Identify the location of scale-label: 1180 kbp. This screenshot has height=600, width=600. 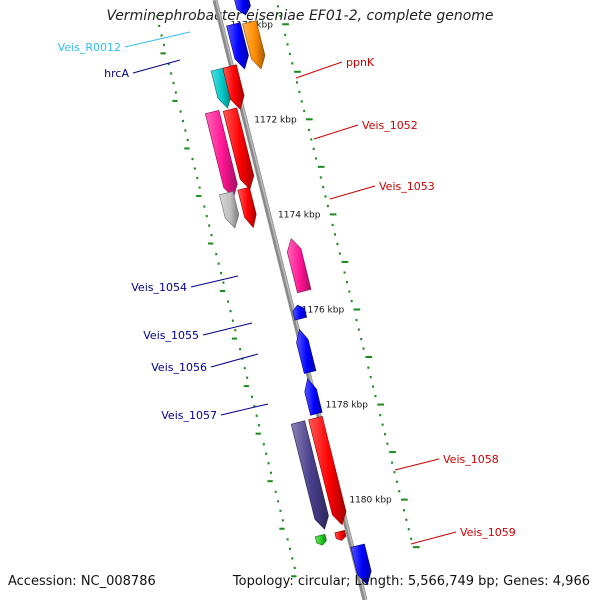
(370, 501).